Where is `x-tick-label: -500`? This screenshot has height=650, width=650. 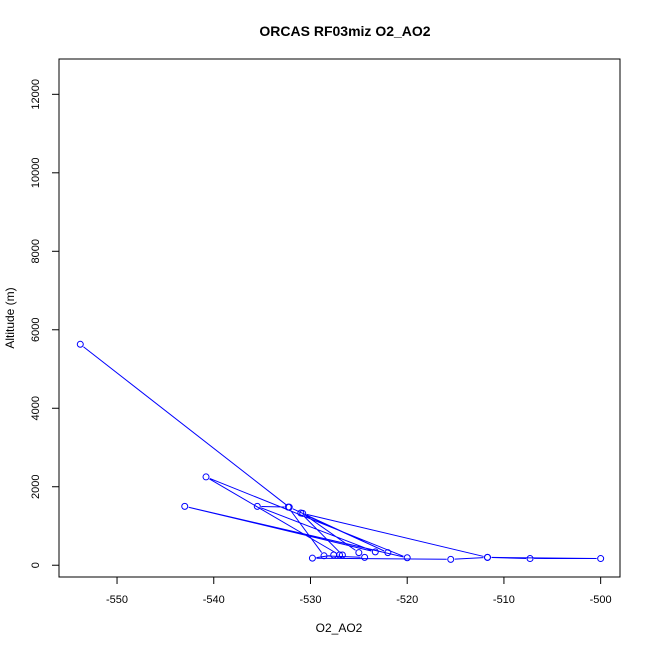 x-tick-label: -500 is located at coordinates (601, 600).